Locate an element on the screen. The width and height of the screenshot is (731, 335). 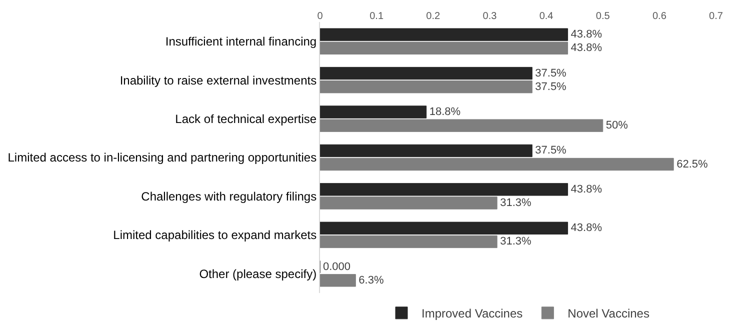
y-tick-label: Challenges with regulatory filings is located at coordinates (229, 196).